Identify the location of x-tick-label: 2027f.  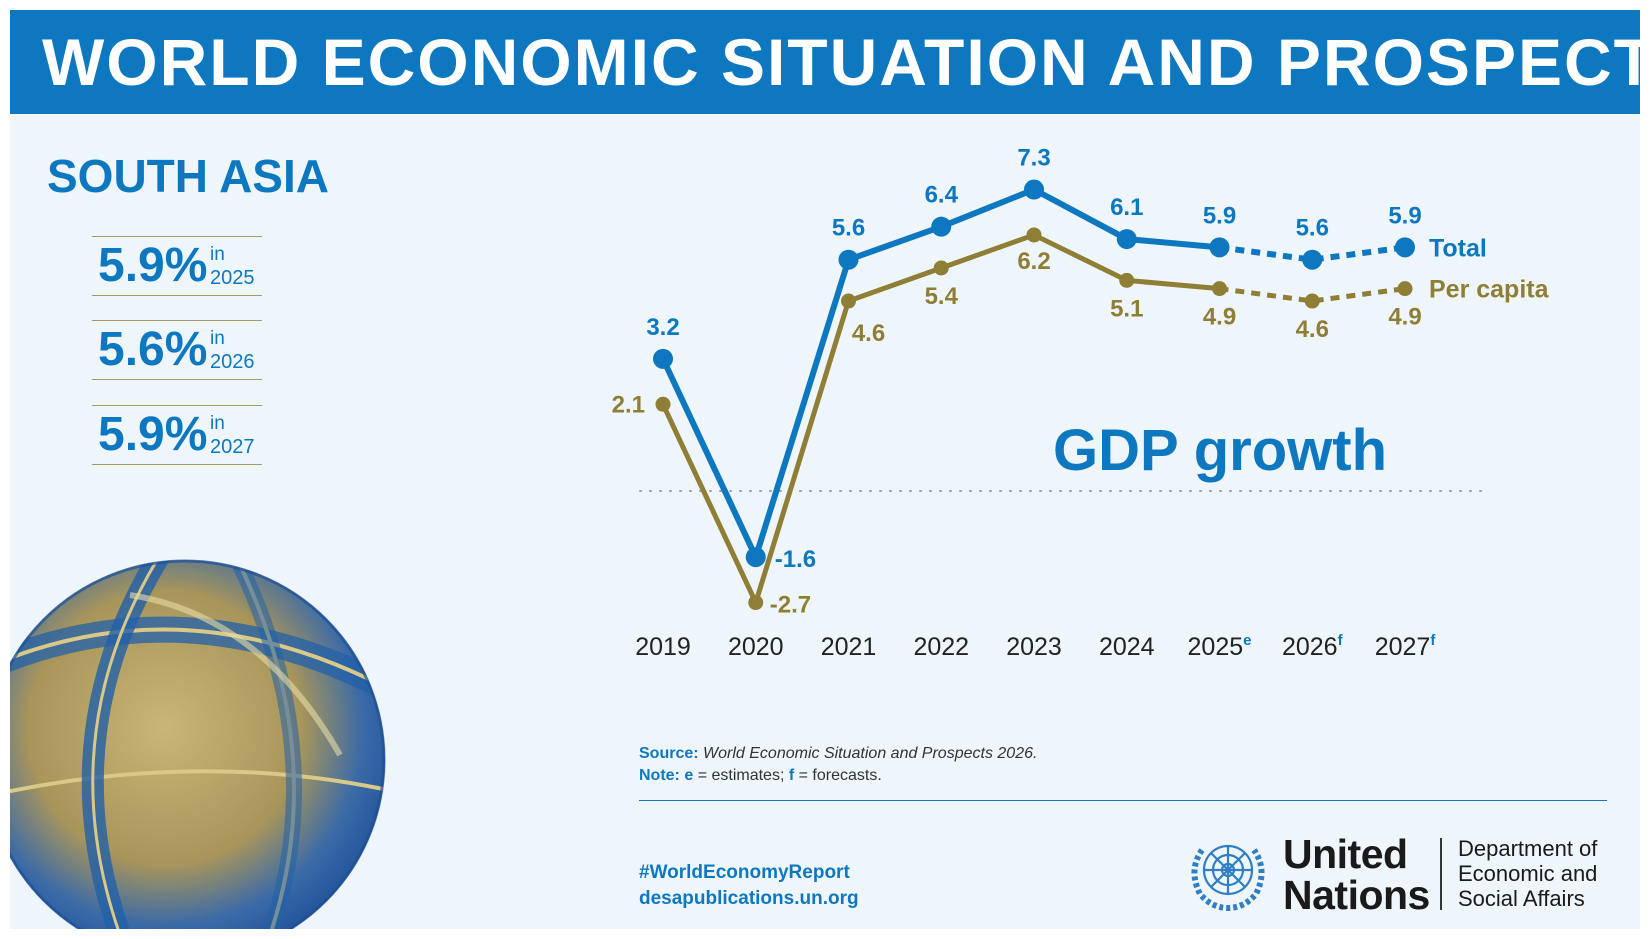
(1406, 646).